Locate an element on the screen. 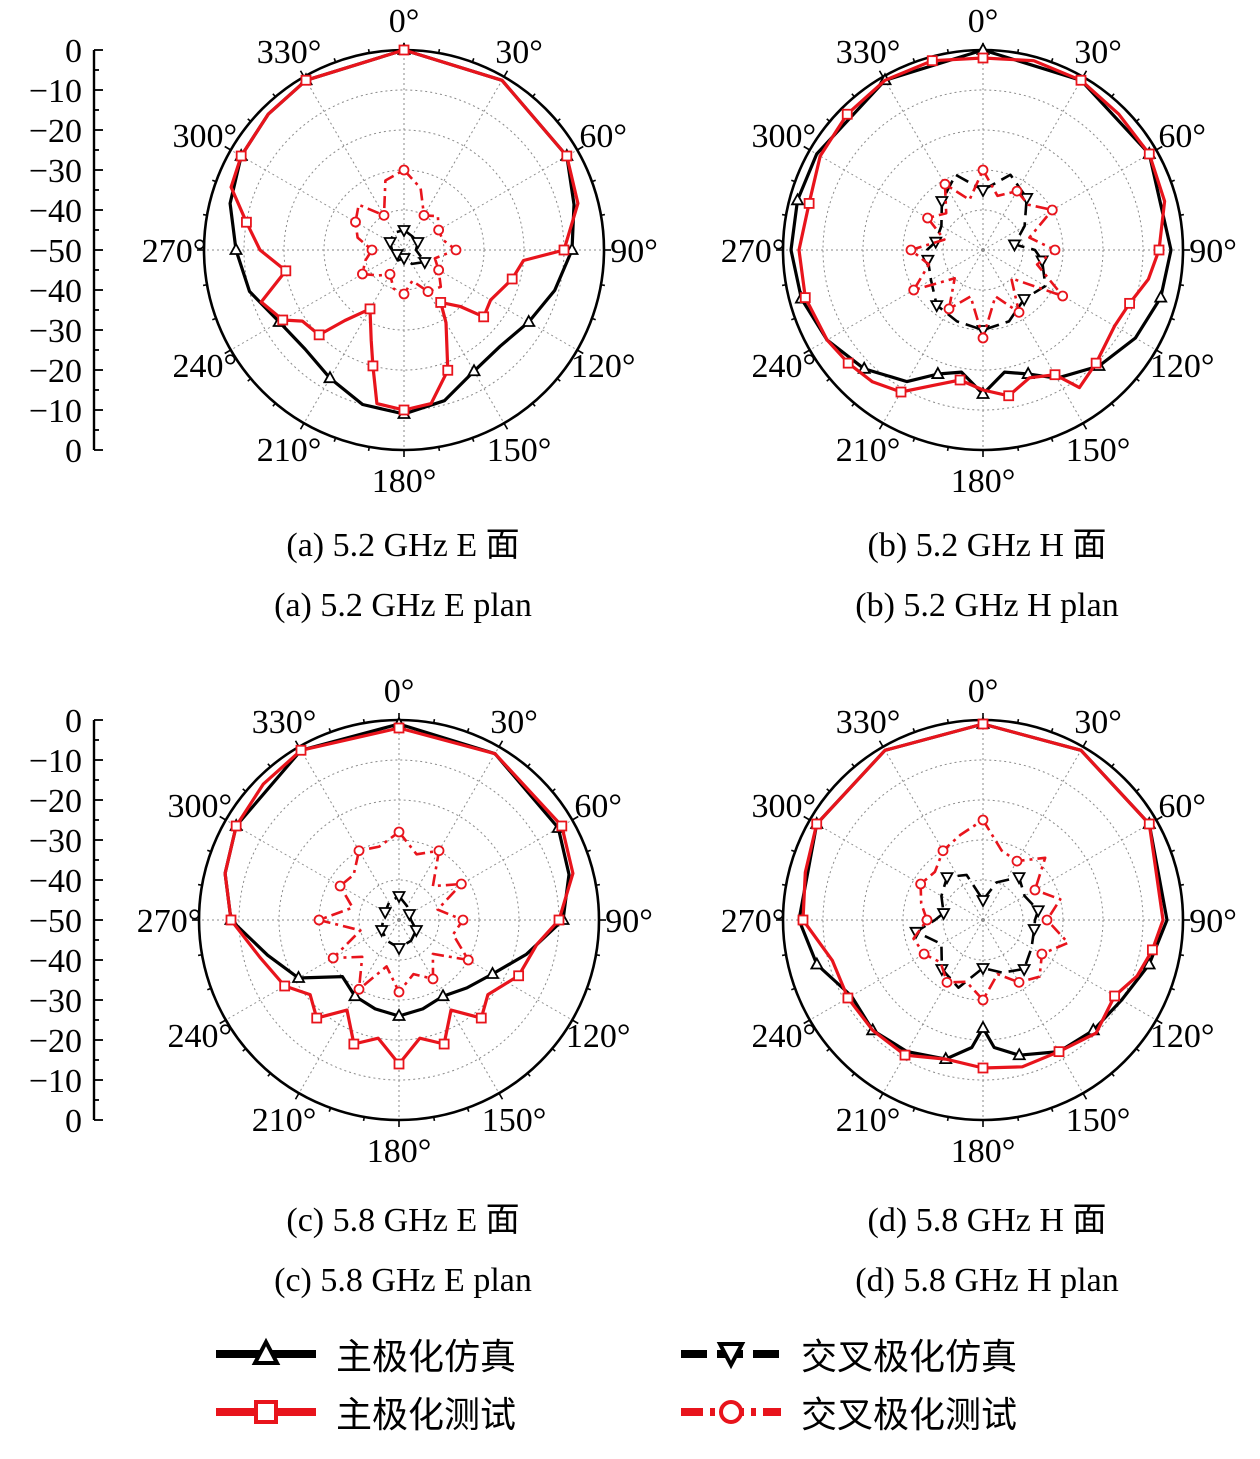  caption-d-en: (d) 5.8 GHz H plan is located at coordinates (987, 1280).